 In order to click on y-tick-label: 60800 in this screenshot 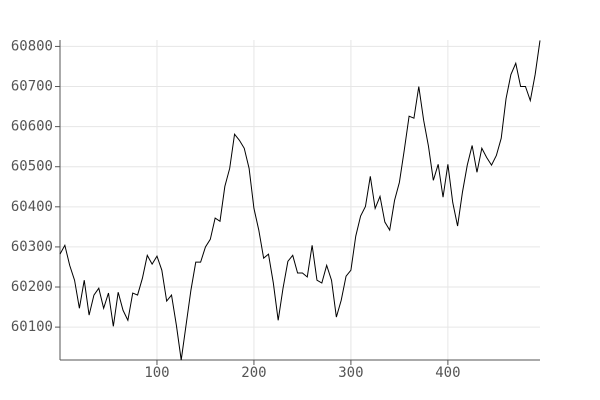, I will do `click(32, 46)`.